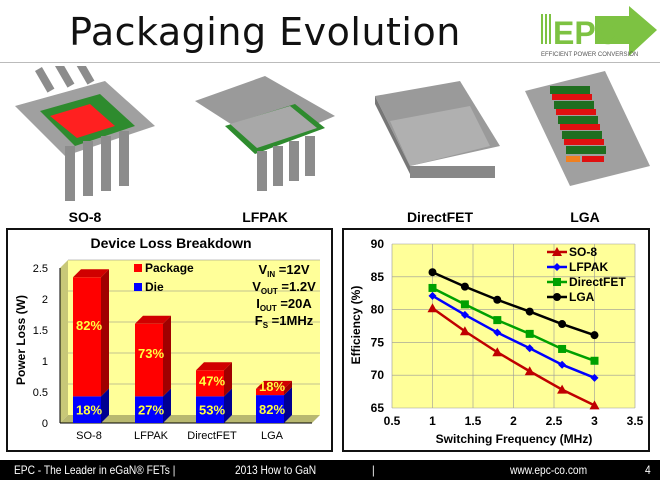 This screenshot has width=660, height=480. Describe the element at coordinates (437, 129) in the screenshot. I see `directfet-package-image` at that location.